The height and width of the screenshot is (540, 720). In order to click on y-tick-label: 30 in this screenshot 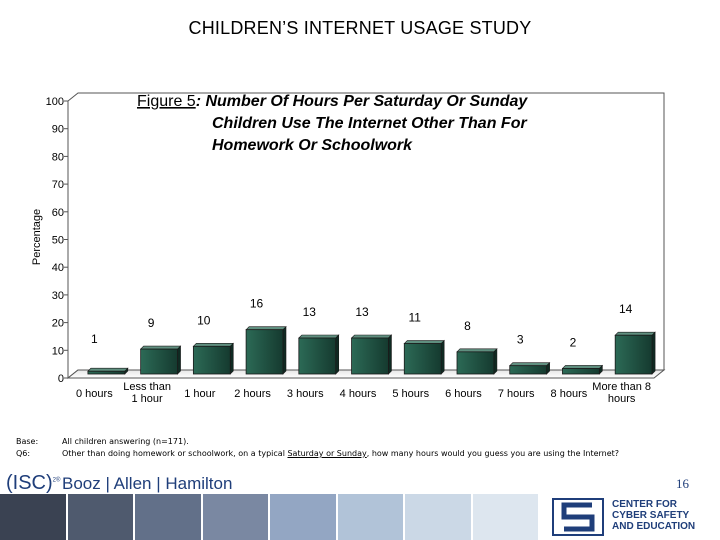, I will do `click(58, 296)`.